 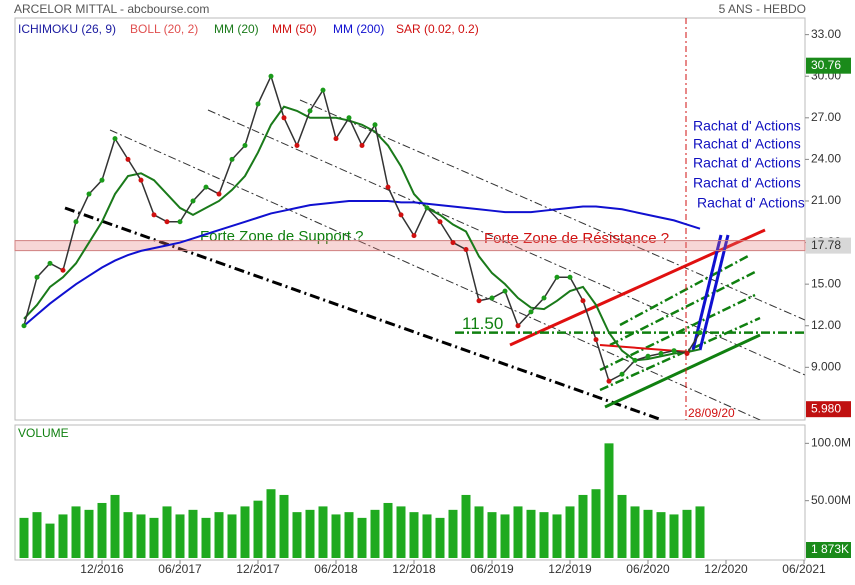 I want to click on y-tick-label: 33.00, so click(x=826, y=34).